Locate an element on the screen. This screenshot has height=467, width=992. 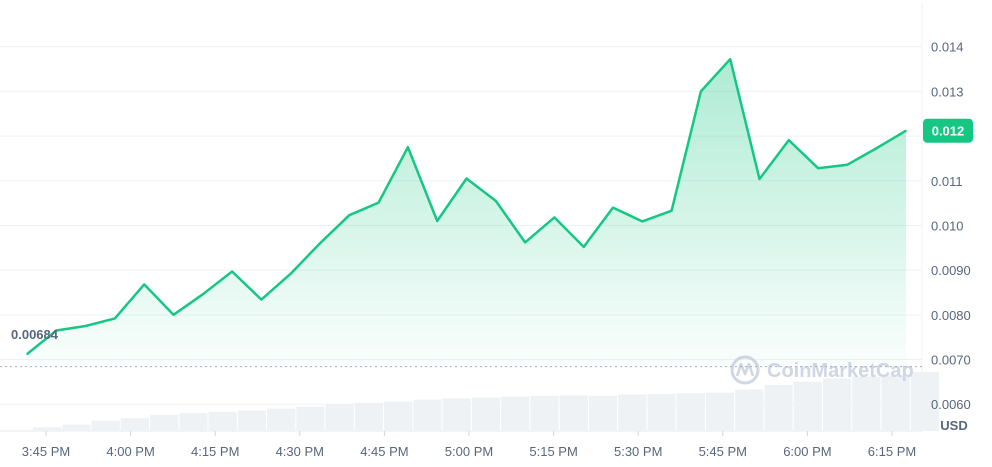
y-tick-label: 0.013 is located at coordinates (947, 91).